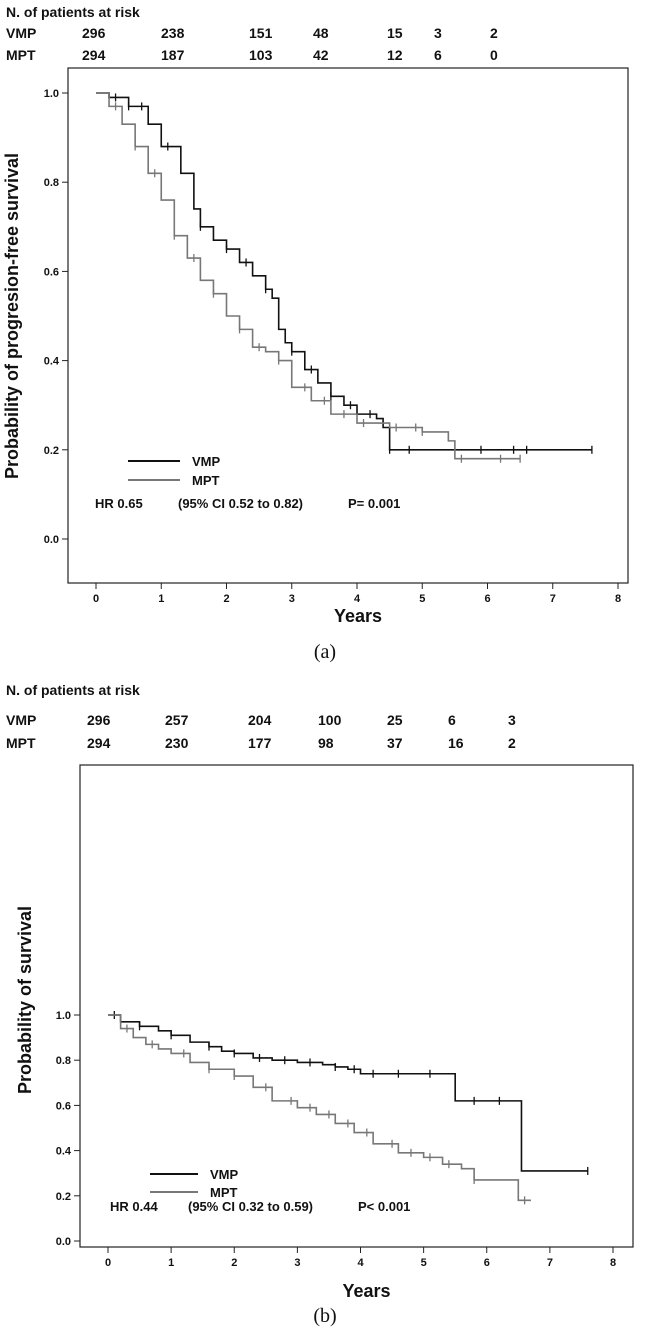 This screenshot has width=650, height=1340. Describe the element at coordinates (395, 743) in the screenshot. I see `risk-cell: 37` at that location.